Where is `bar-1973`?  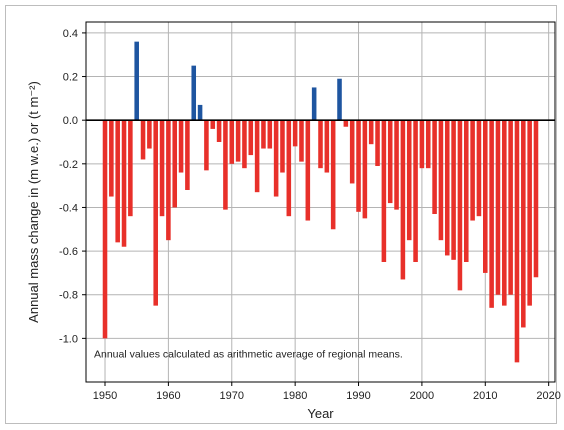
bar-1973 is located at coordinates (251, 138).